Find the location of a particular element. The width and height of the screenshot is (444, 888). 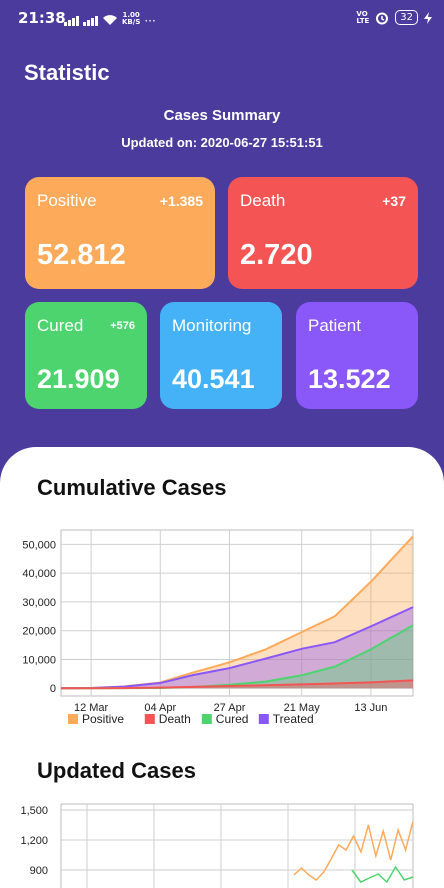

patient-value: 13.522 is located at coordinates (349, 379).